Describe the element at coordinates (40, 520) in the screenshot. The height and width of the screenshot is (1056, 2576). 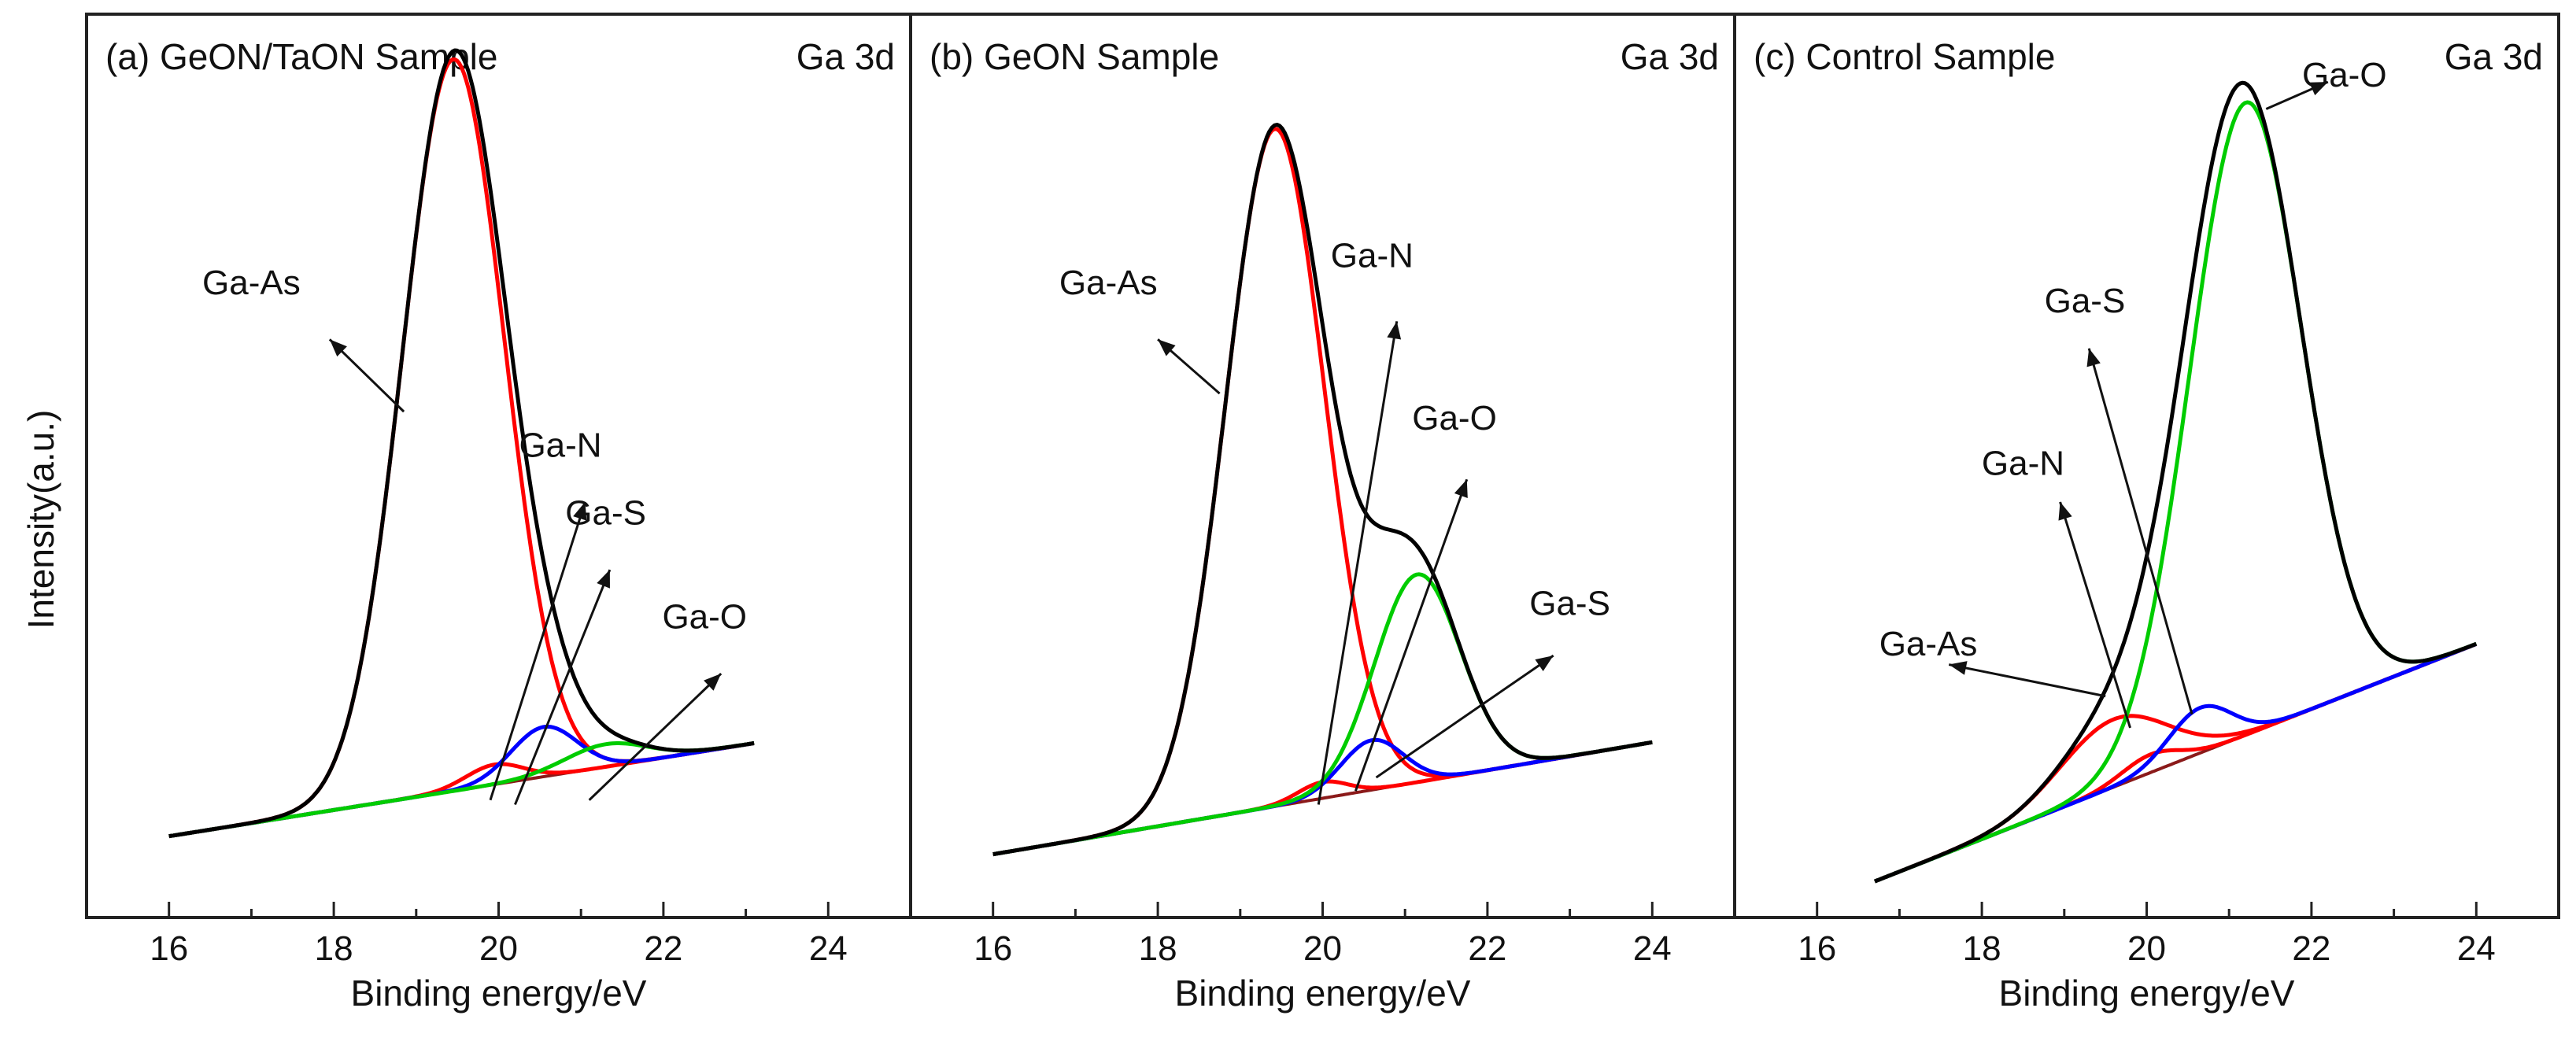
I see `y-axis-label: Intensity(a.u.)` at that location.